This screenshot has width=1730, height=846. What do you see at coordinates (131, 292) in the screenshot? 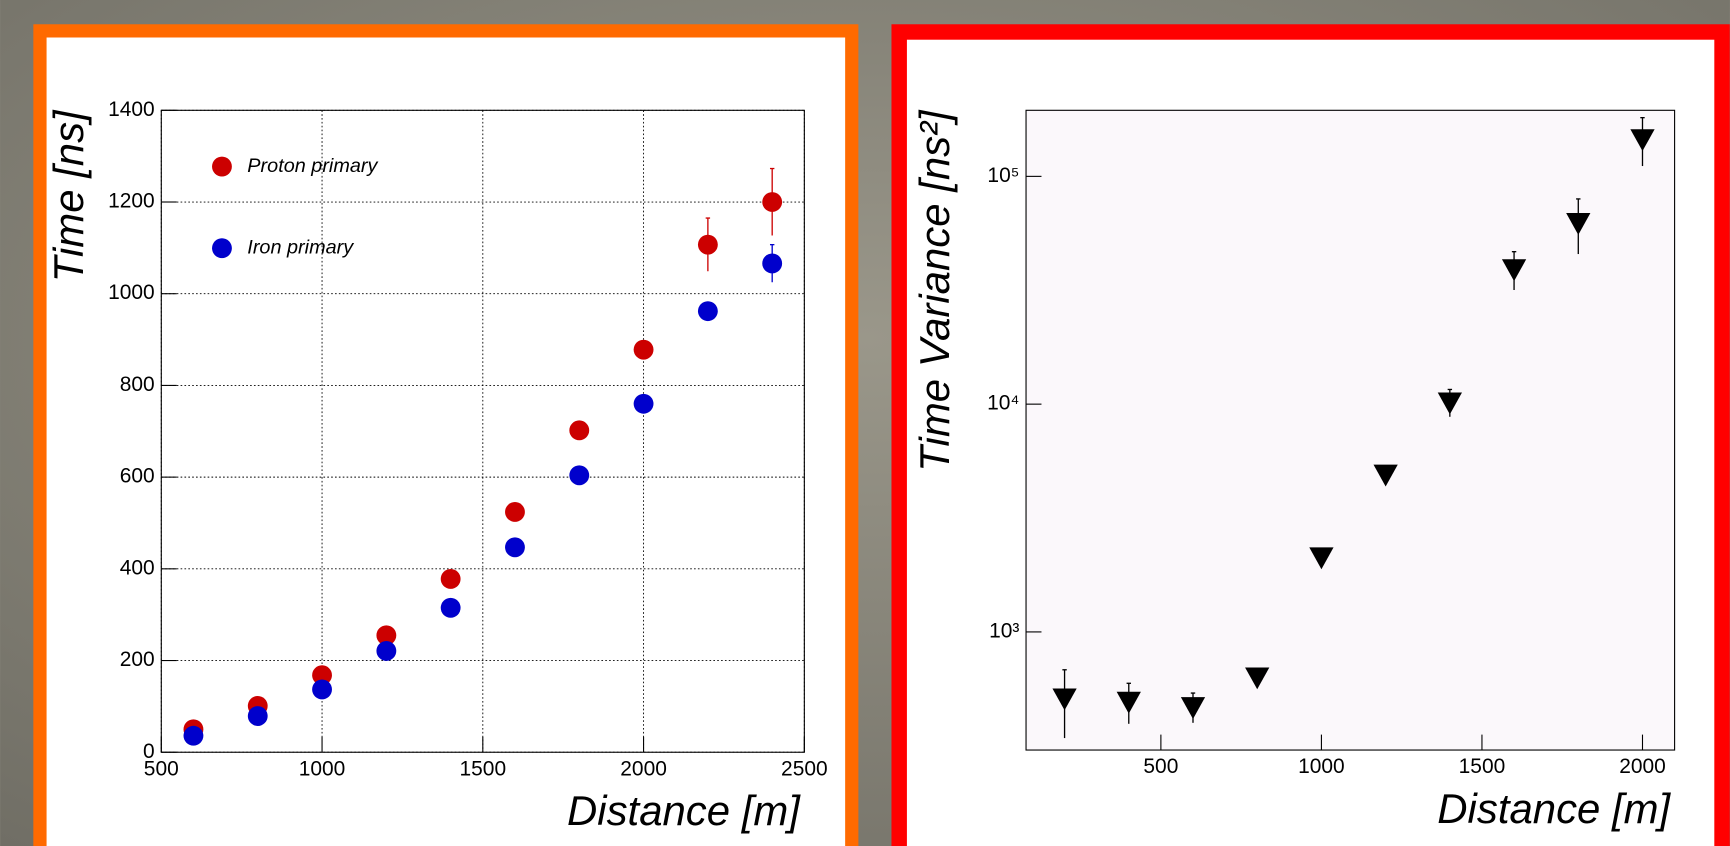
I see `y-tick-label: 1000` at bounding box center [131, 292].